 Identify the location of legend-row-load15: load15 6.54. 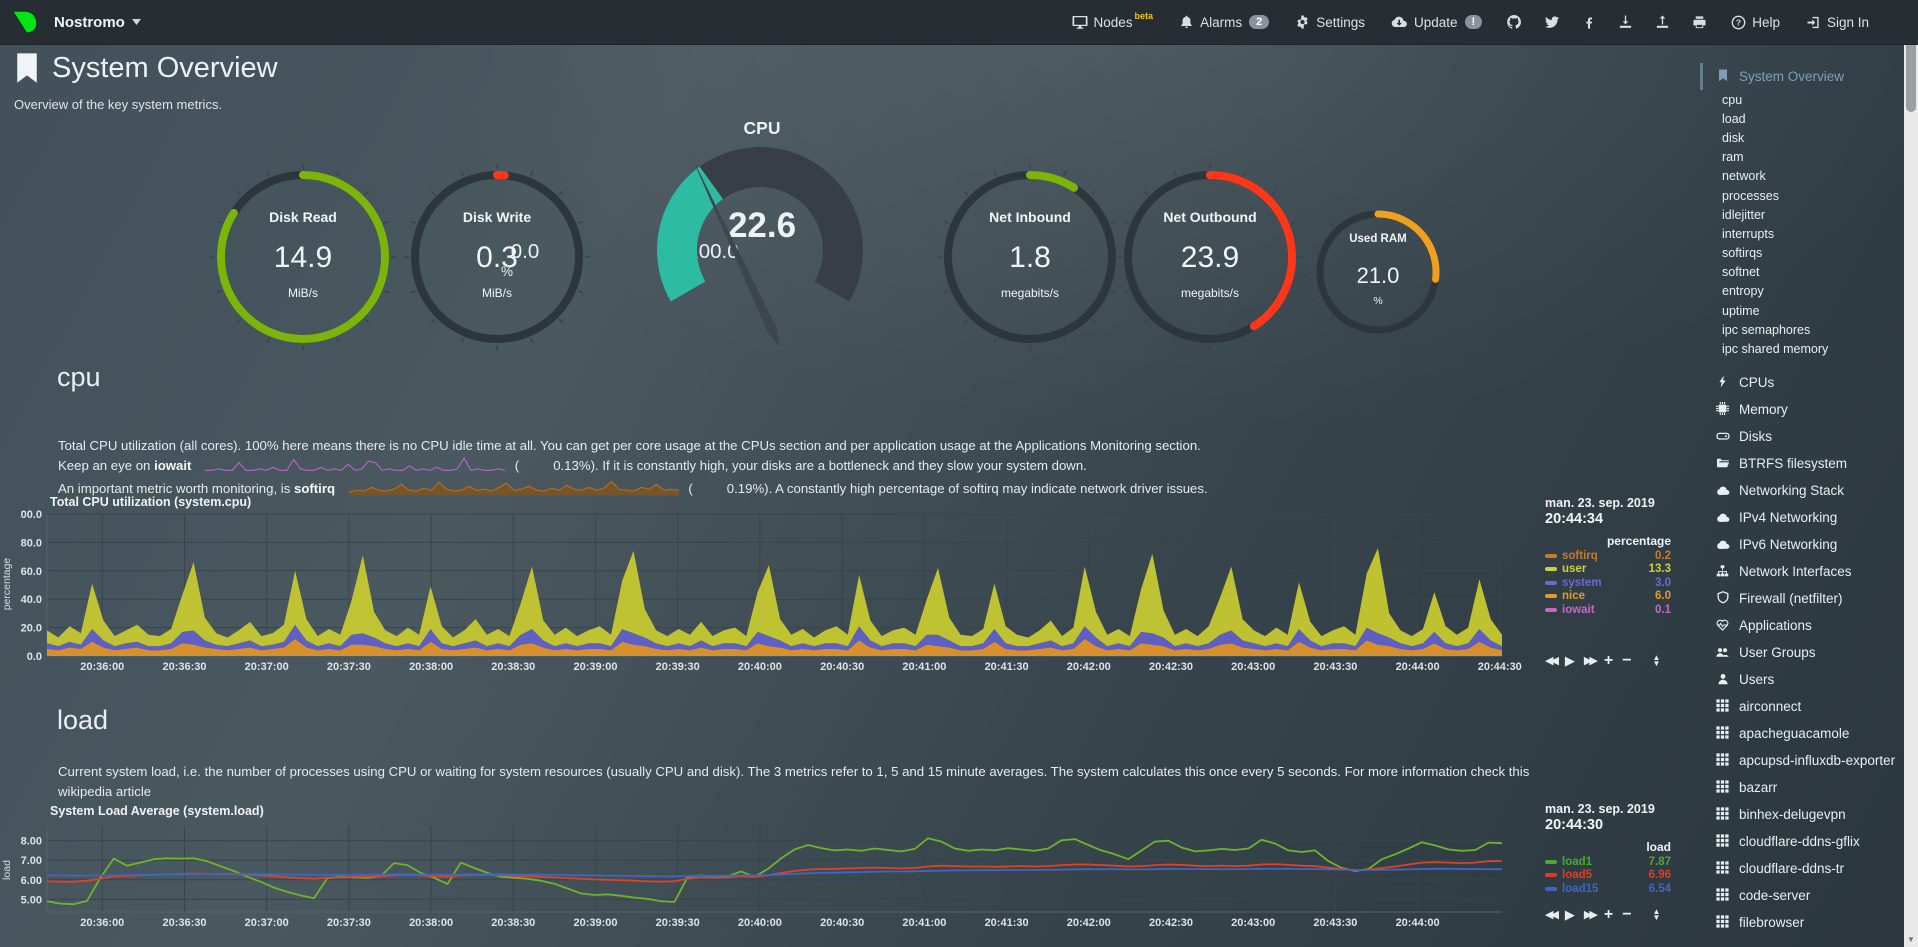
(1608, 889).